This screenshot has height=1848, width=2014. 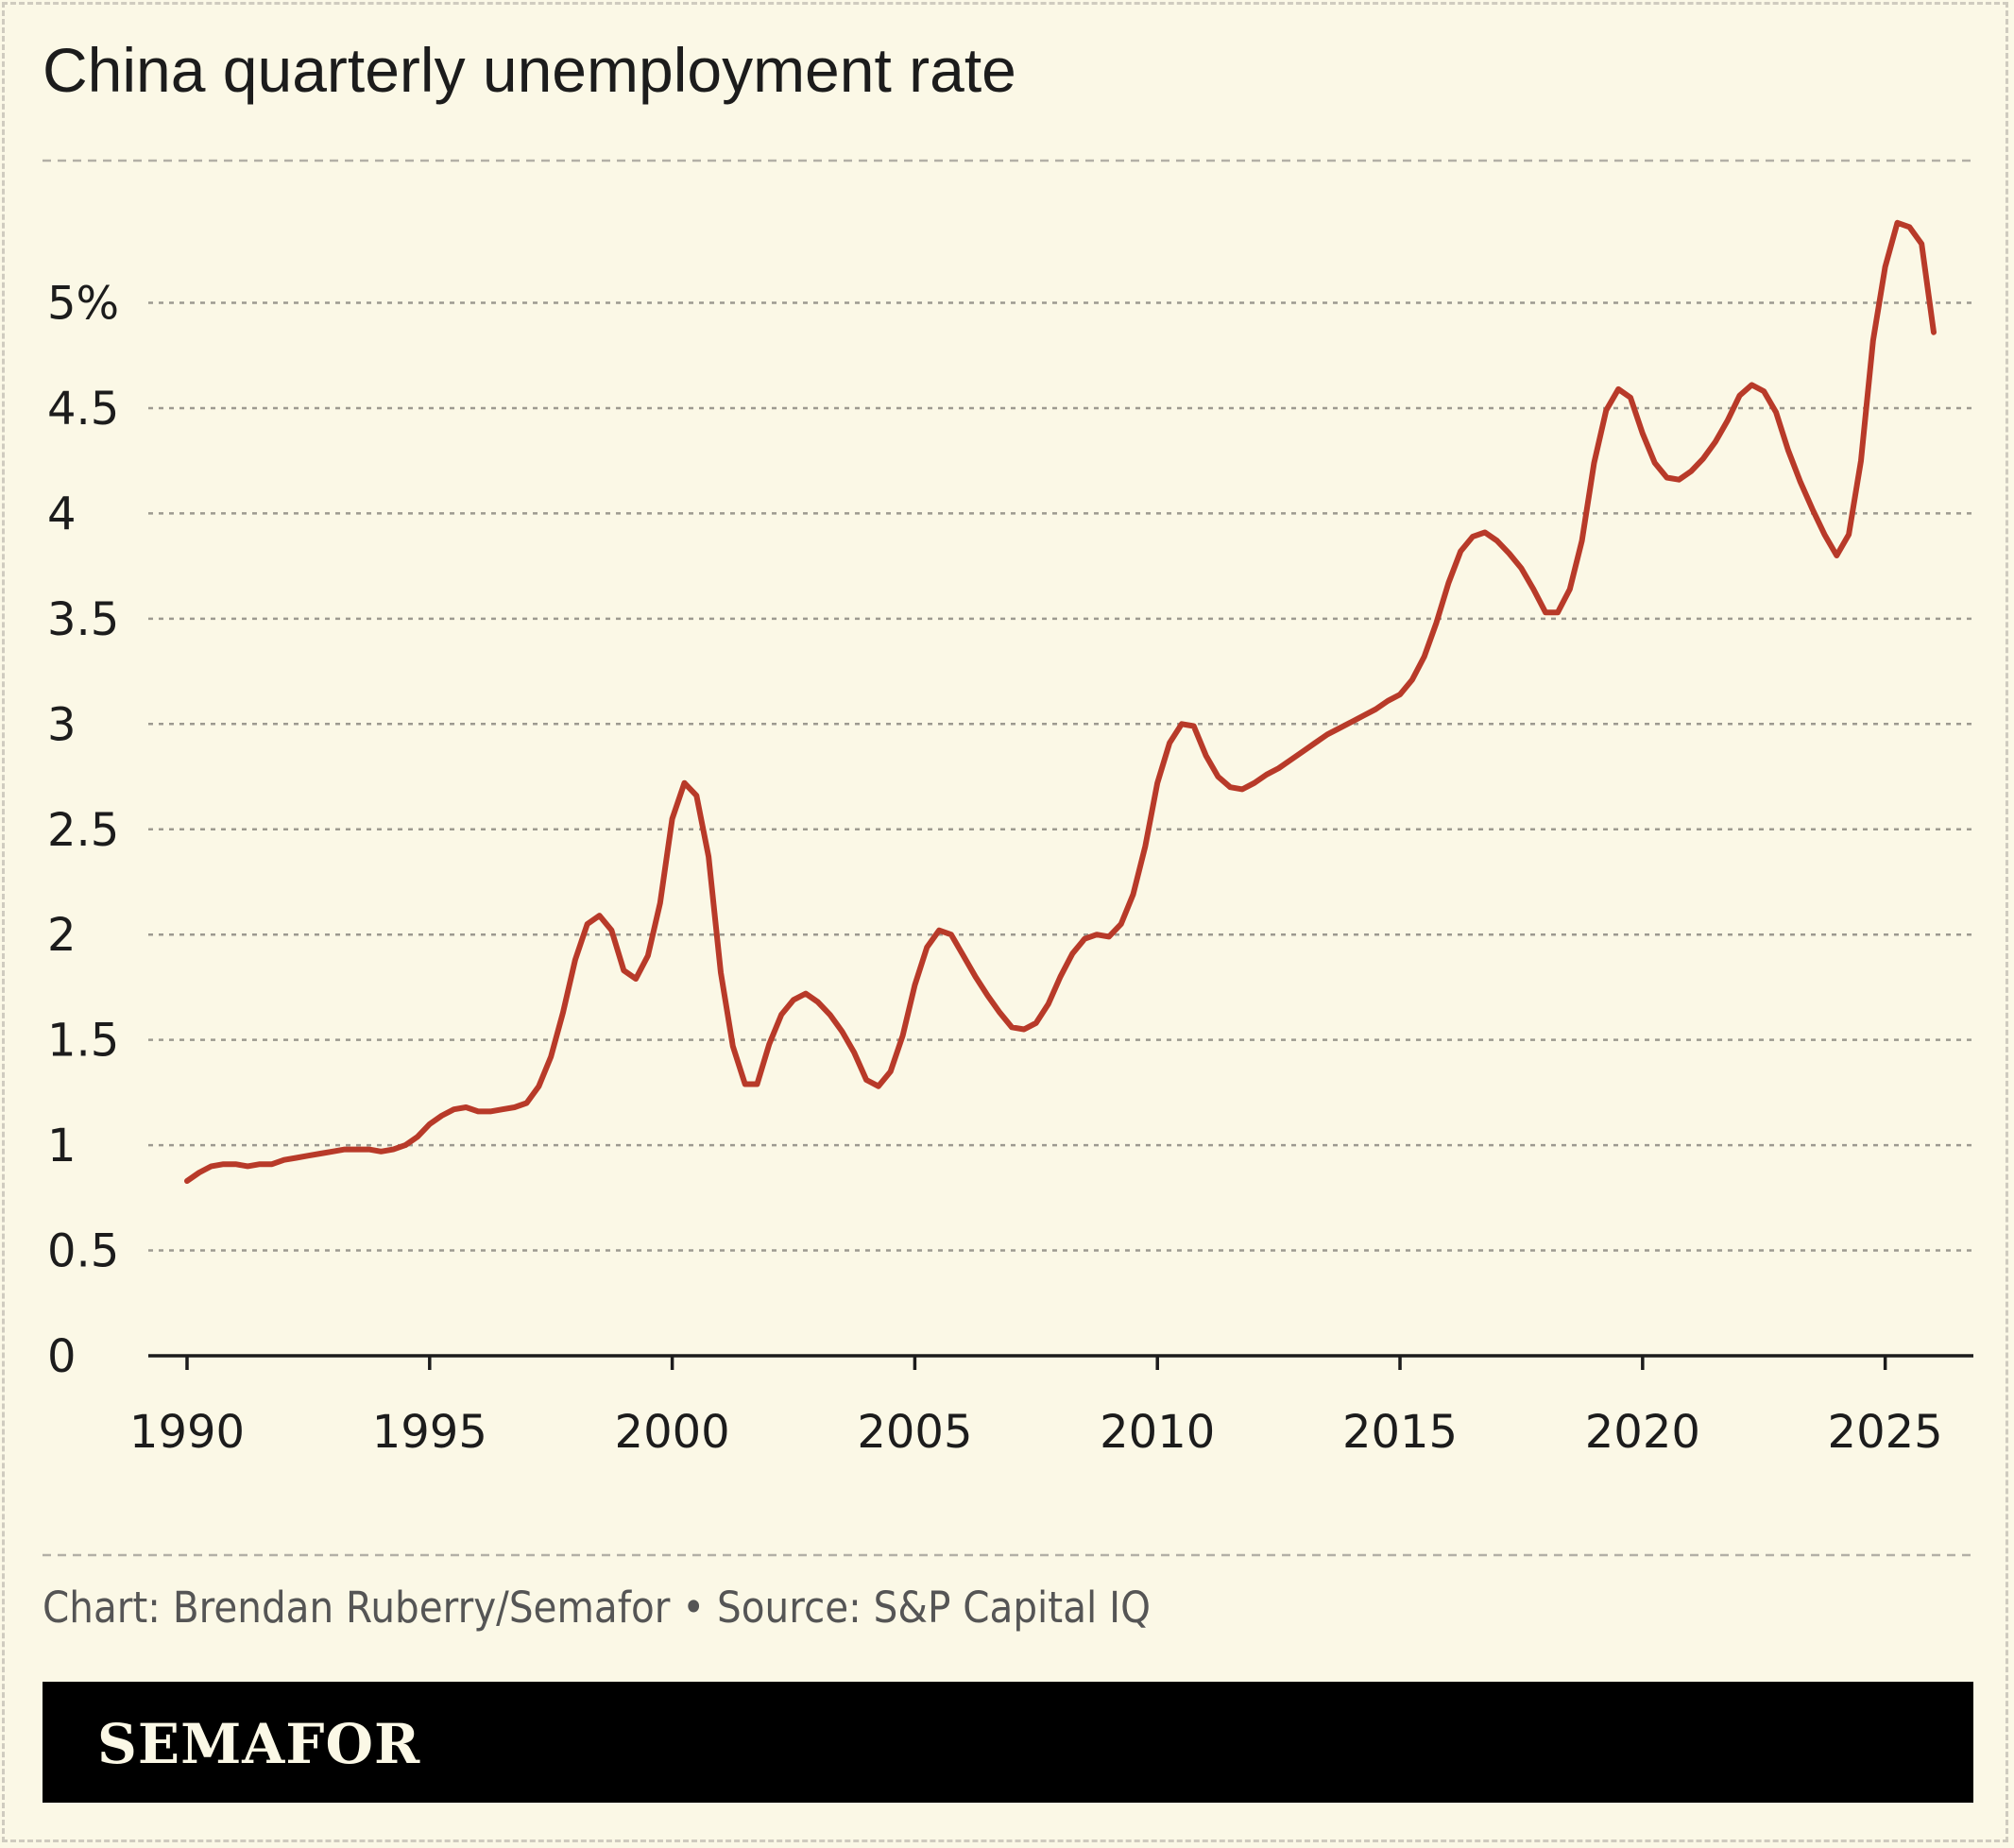 What do you see at coordinates (62, 935) in the screenshot?
I see `y-tick-label: 2` at bounding box center [62, 935].